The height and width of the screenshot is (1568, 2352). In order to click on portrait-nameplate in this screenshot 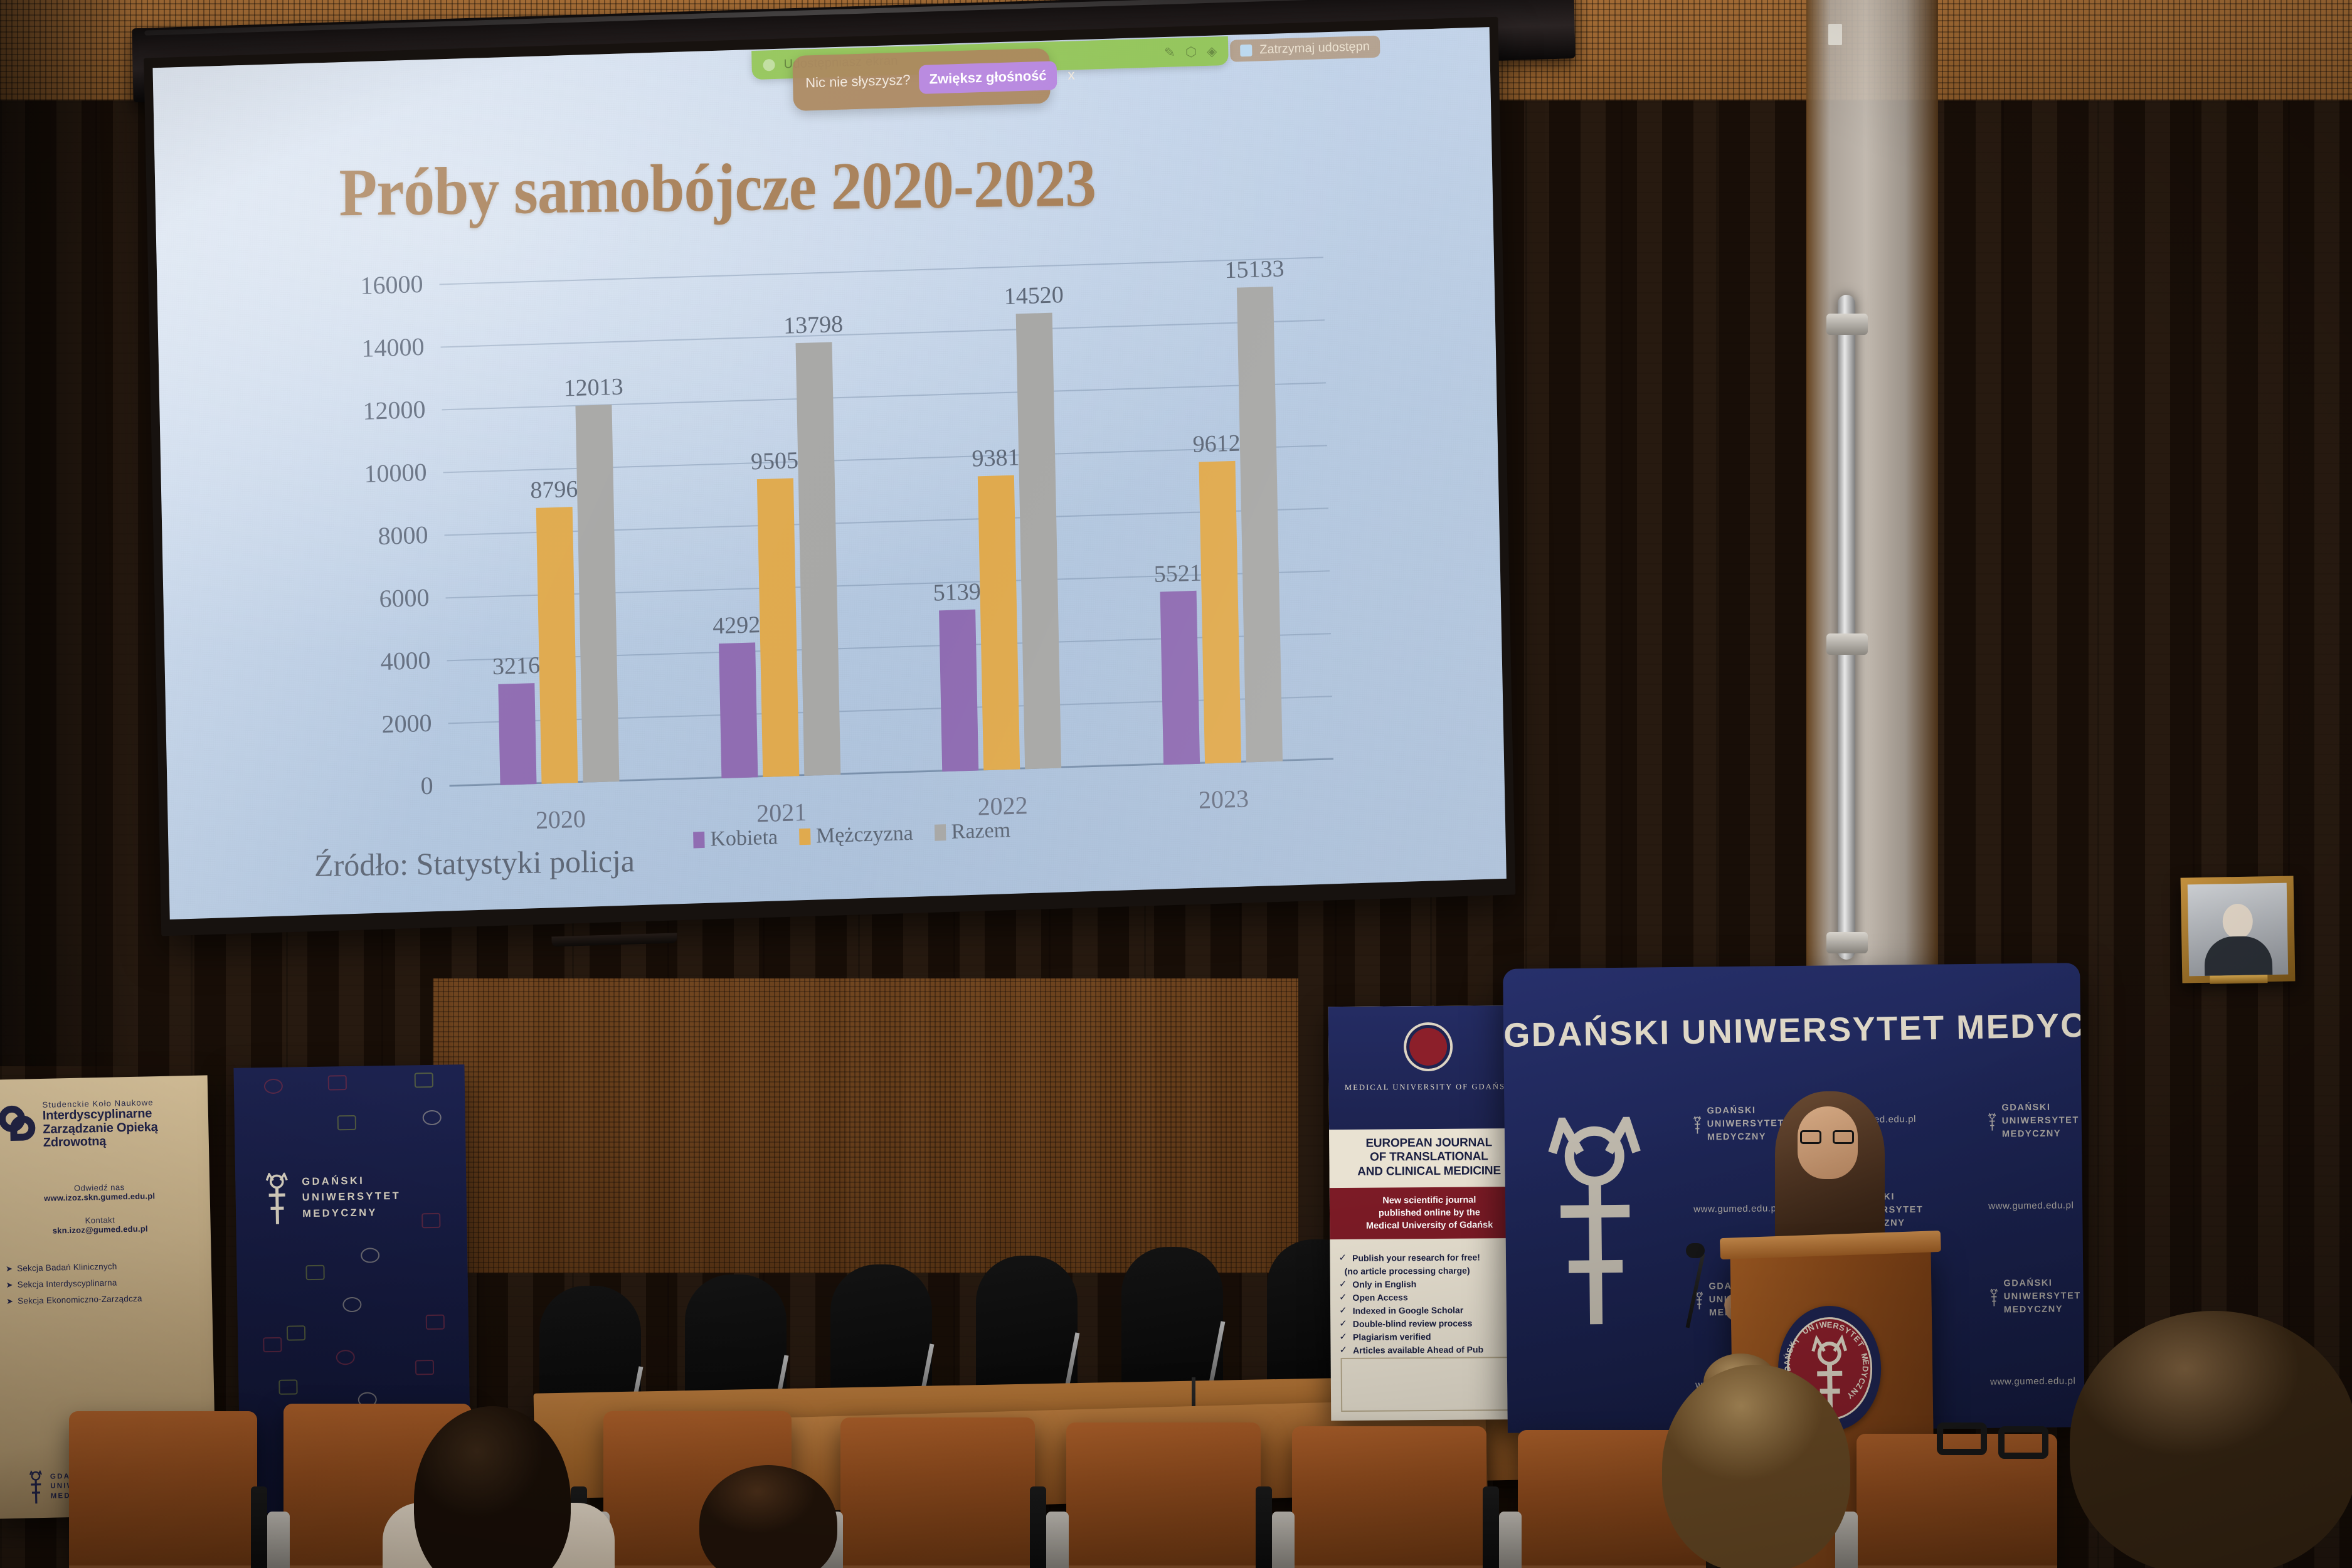, I will do `click(2239, 980)`.